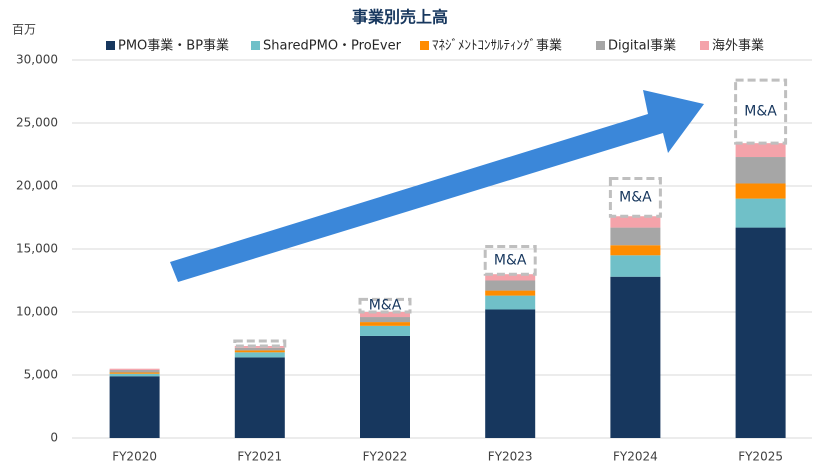  Describe the element at coordinates (173, 46) in the screenshot. I see `legend-label: PMO事業・BP事業` at that location.